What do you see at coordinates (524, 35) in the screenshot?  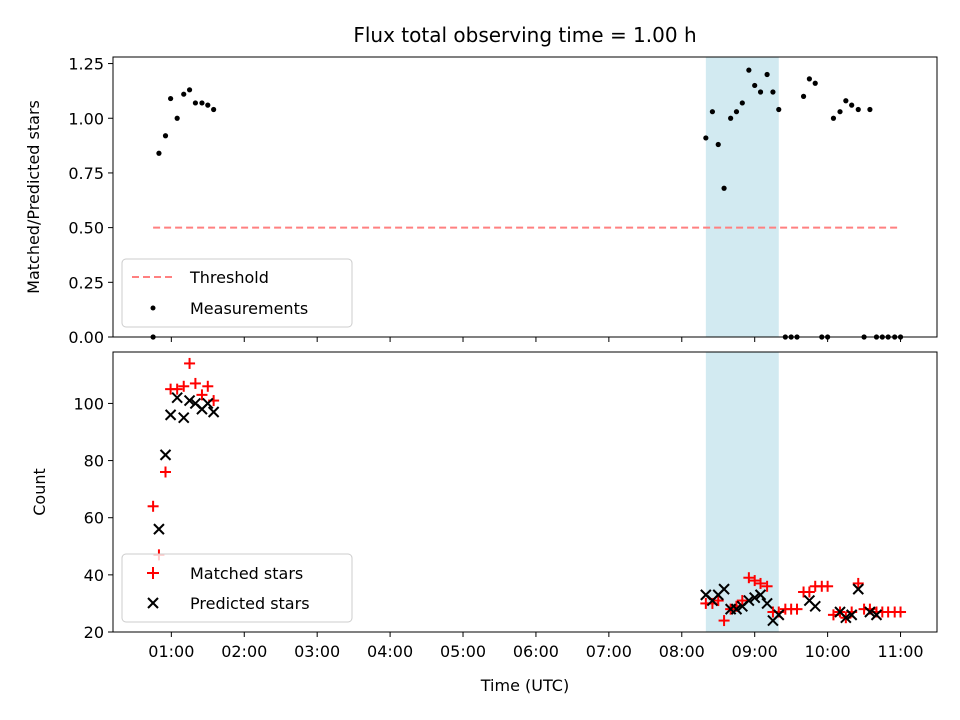 I see `chart-title: Flux total observing time = 1.00 h` at bounding box center [524, 35].